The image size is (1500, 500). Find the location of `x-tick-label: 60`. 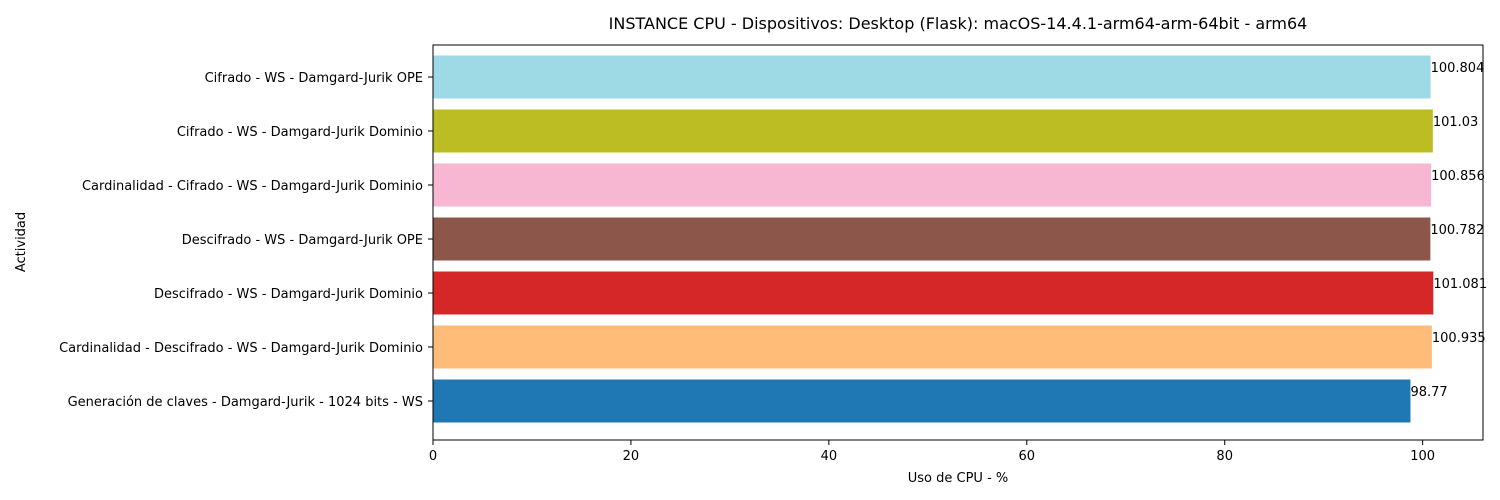

x-tick-label: 60 is located at coordinates (1027, 456).